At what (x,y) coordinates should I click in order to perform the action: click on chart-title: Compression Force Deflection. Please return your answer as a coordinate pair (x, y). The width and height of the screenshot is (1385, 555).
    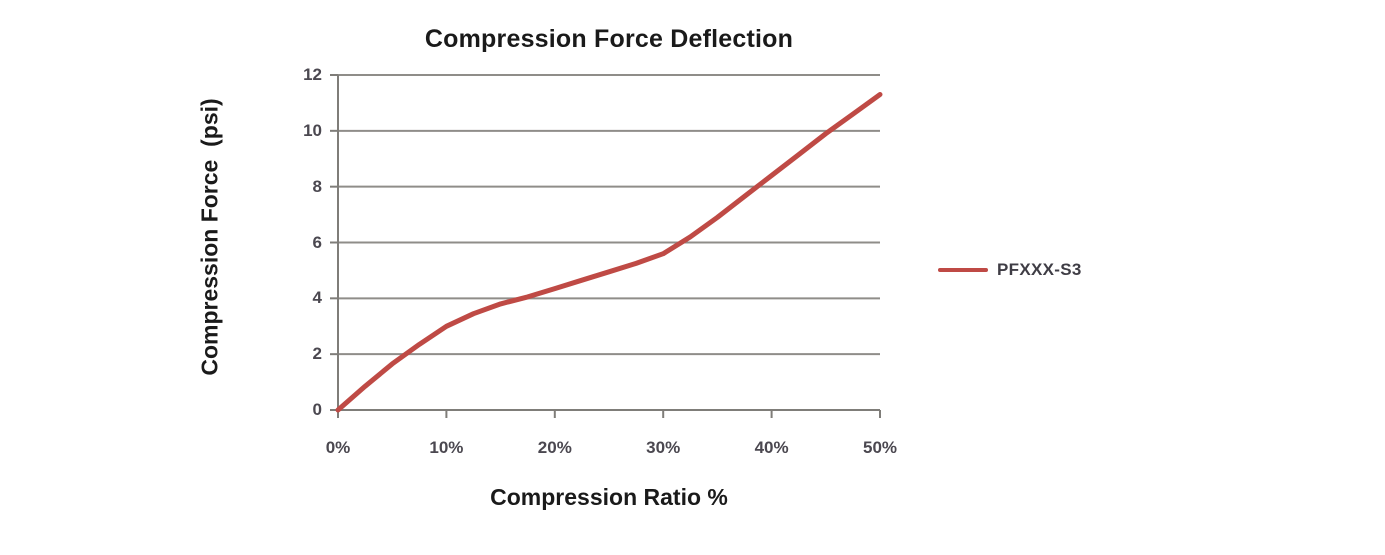
    Looking at the image, I should click on (609, 39).